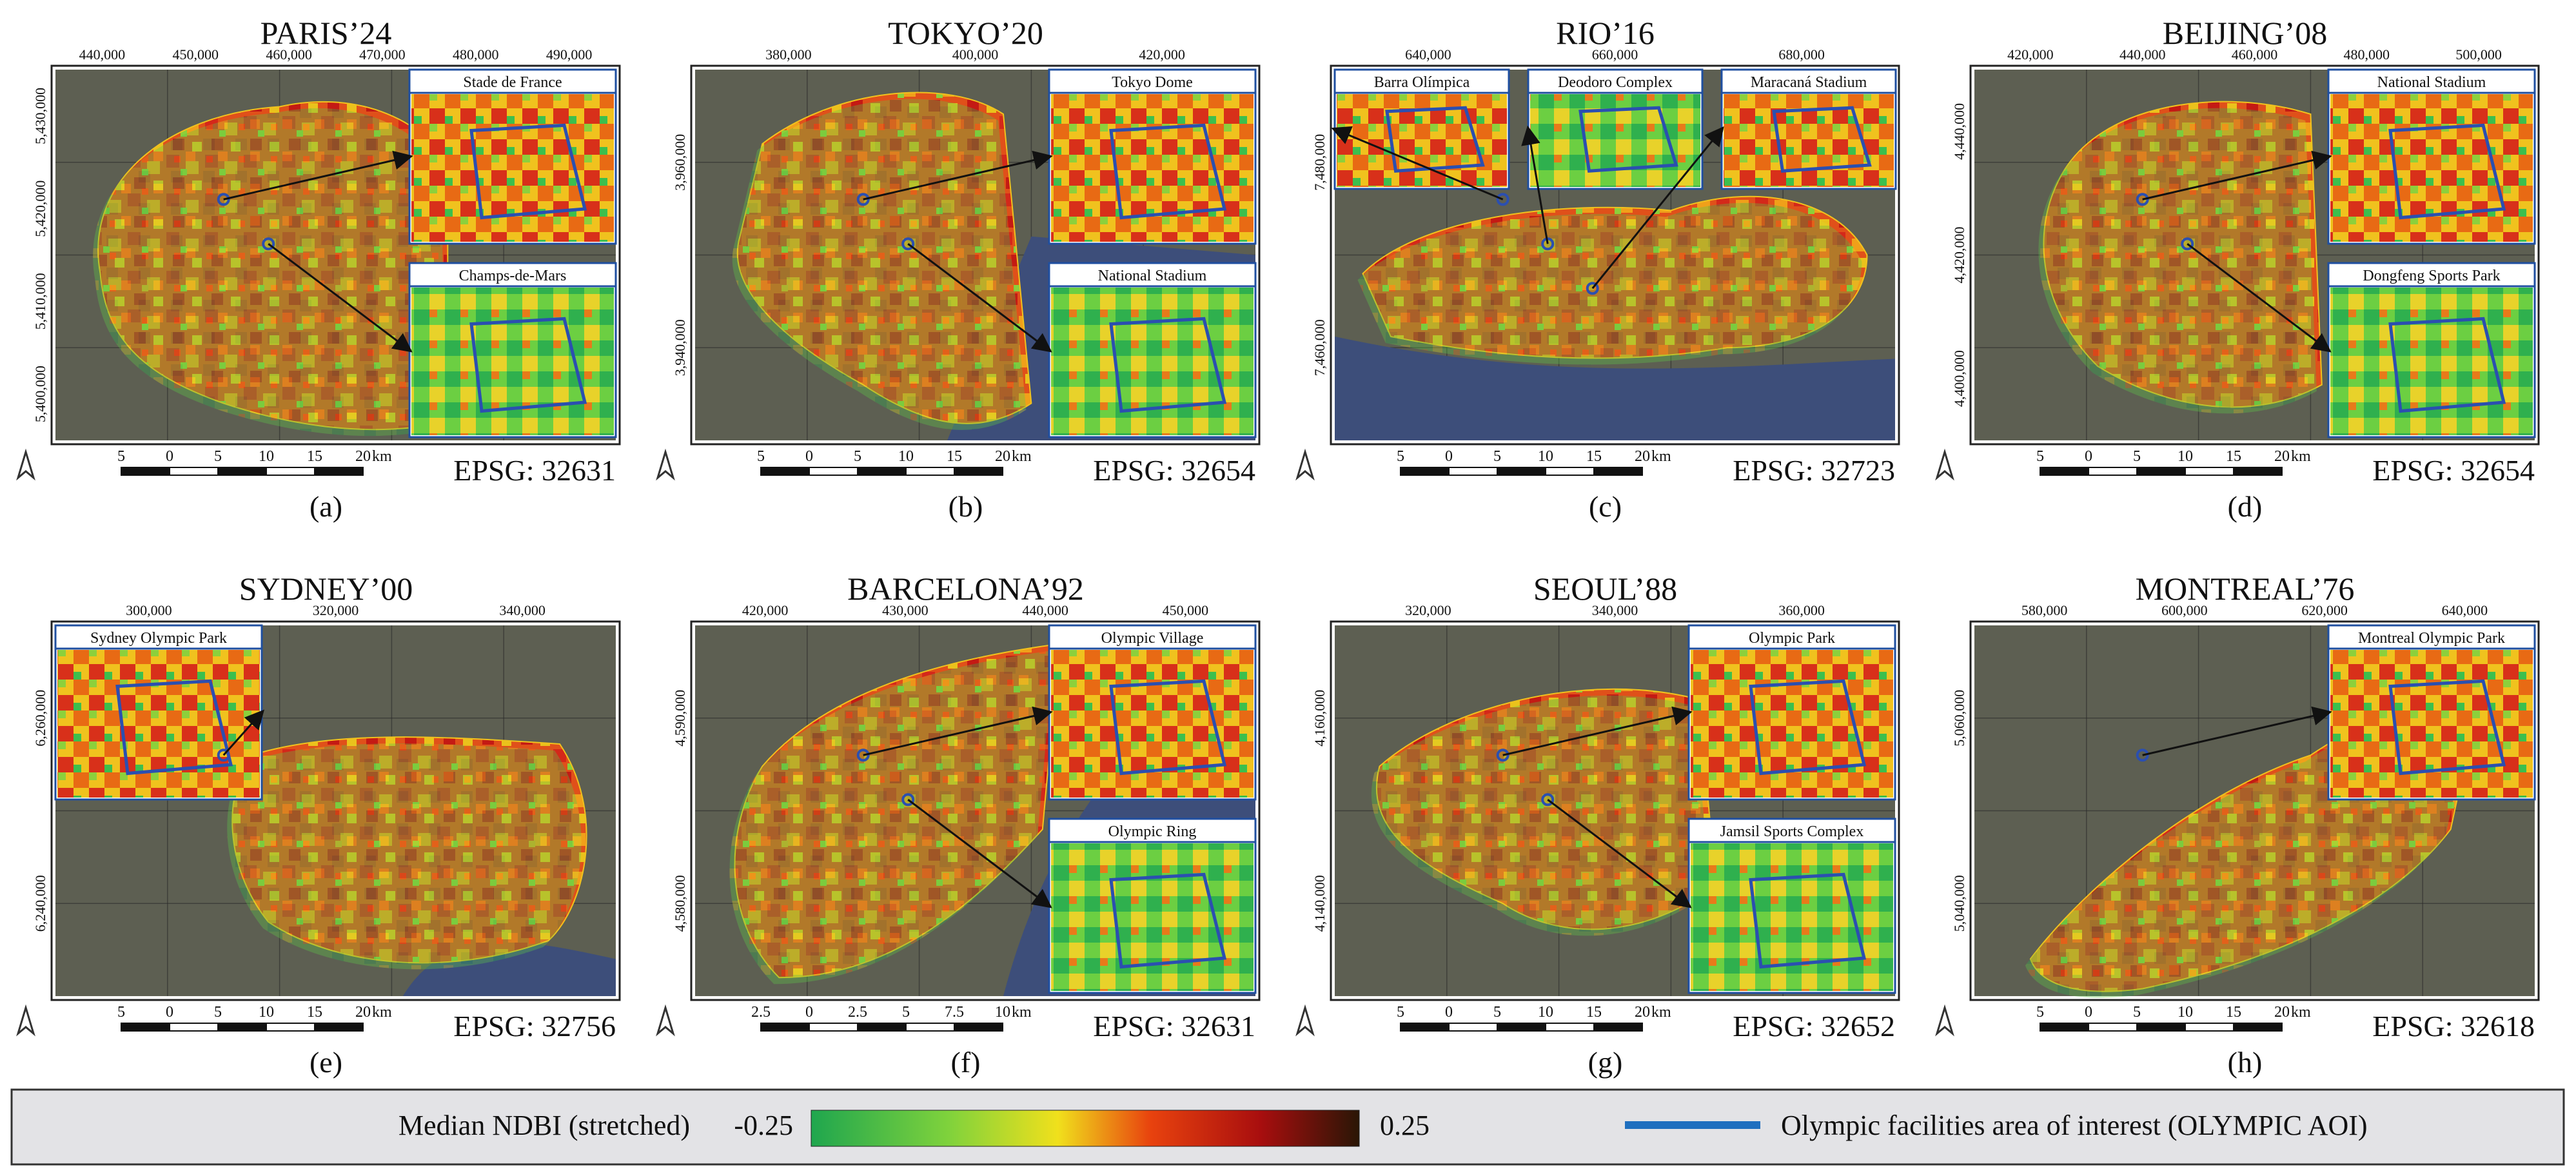 This screenshot has height=1176, width=2576. What do you see at coordinates (1792, 906) in the screenshot?
I see `inset-map: Jamsil Sports Complex` at bounding box center [1792, 906].